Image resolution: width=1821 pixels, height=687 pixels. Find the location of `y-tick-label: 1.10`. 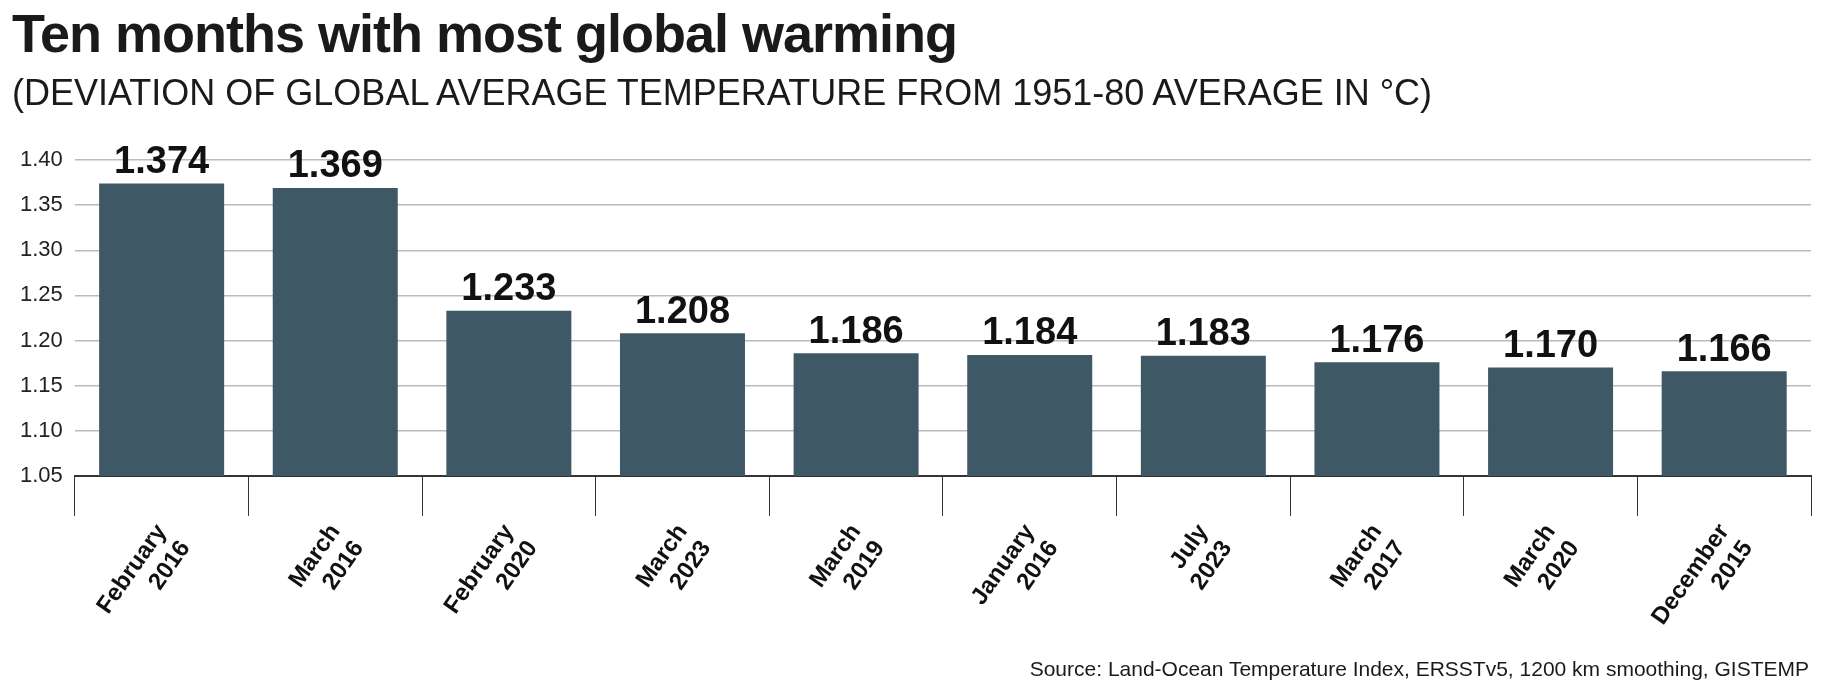

y-tick-label: 1.10 is located at coordinates (41, 429).